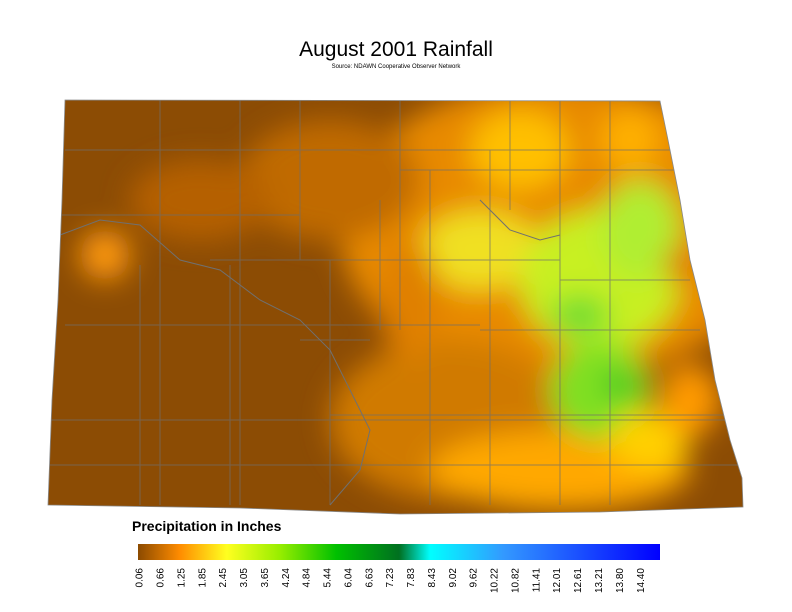 The image size is (792, 612). What do you see at coordinates (515, 580) in the screenshot?
I see `legend-tick-label: 10.82` at bounding box center [515, 580].